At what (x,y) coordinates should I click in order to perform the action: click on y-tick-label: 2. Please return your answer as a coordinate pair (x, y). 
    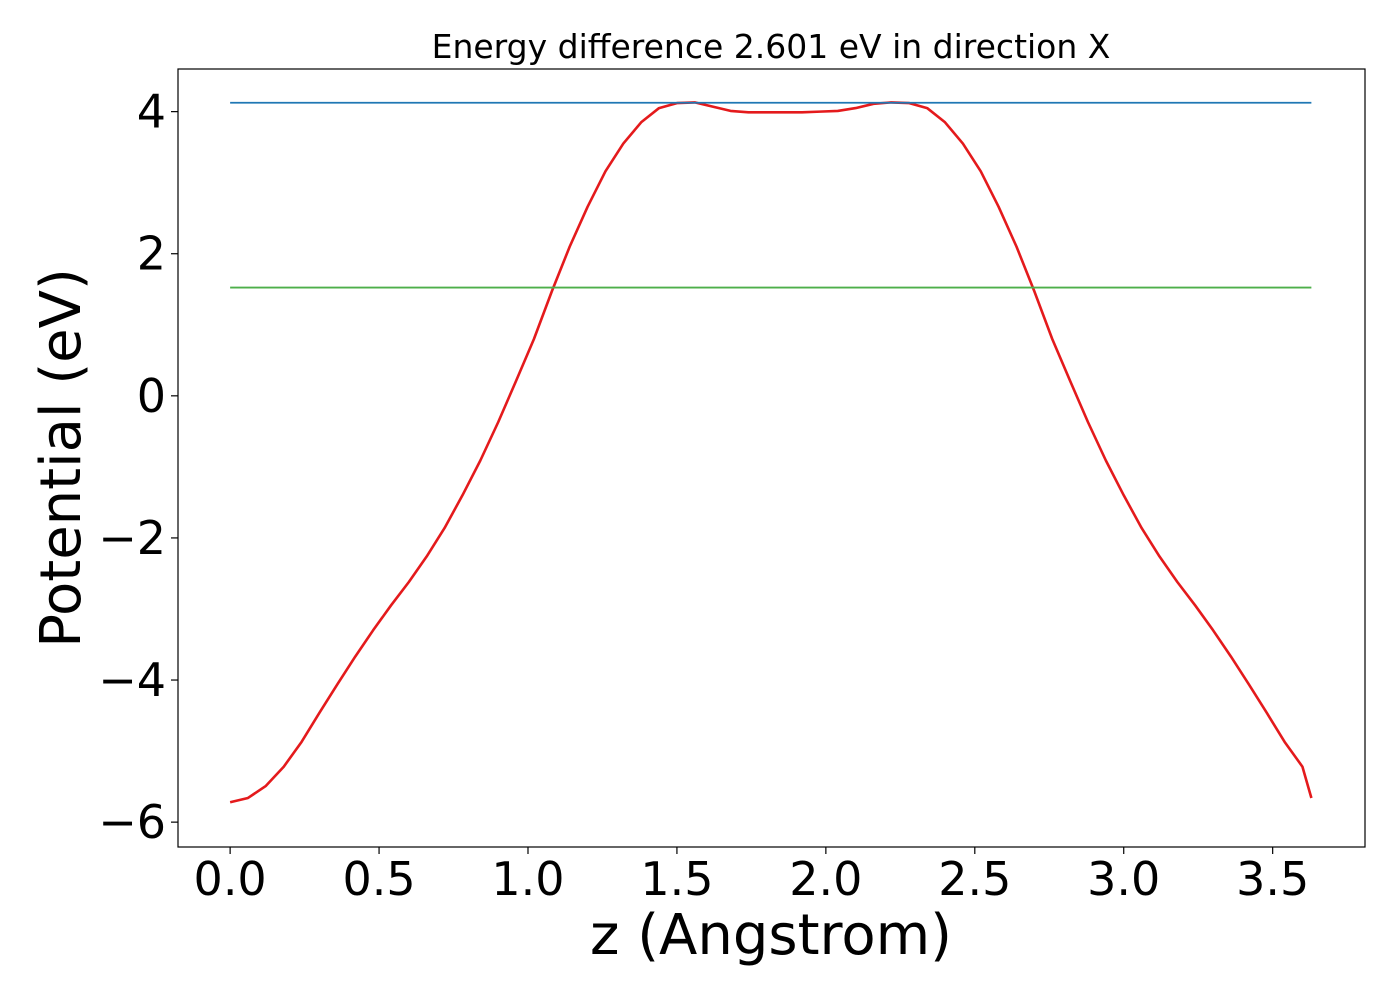
    Looking at the image, I should click on (151, 254).